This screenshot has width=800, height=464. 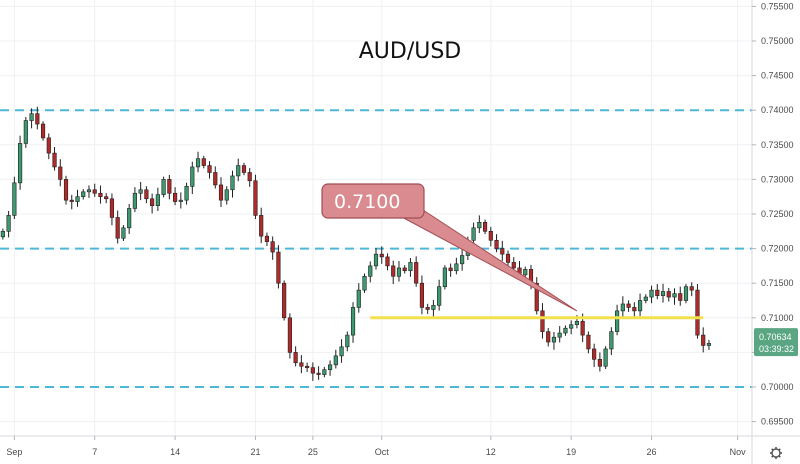 I want to click on last-price-countdown: 03:39:32, so click(x=776, y=349).